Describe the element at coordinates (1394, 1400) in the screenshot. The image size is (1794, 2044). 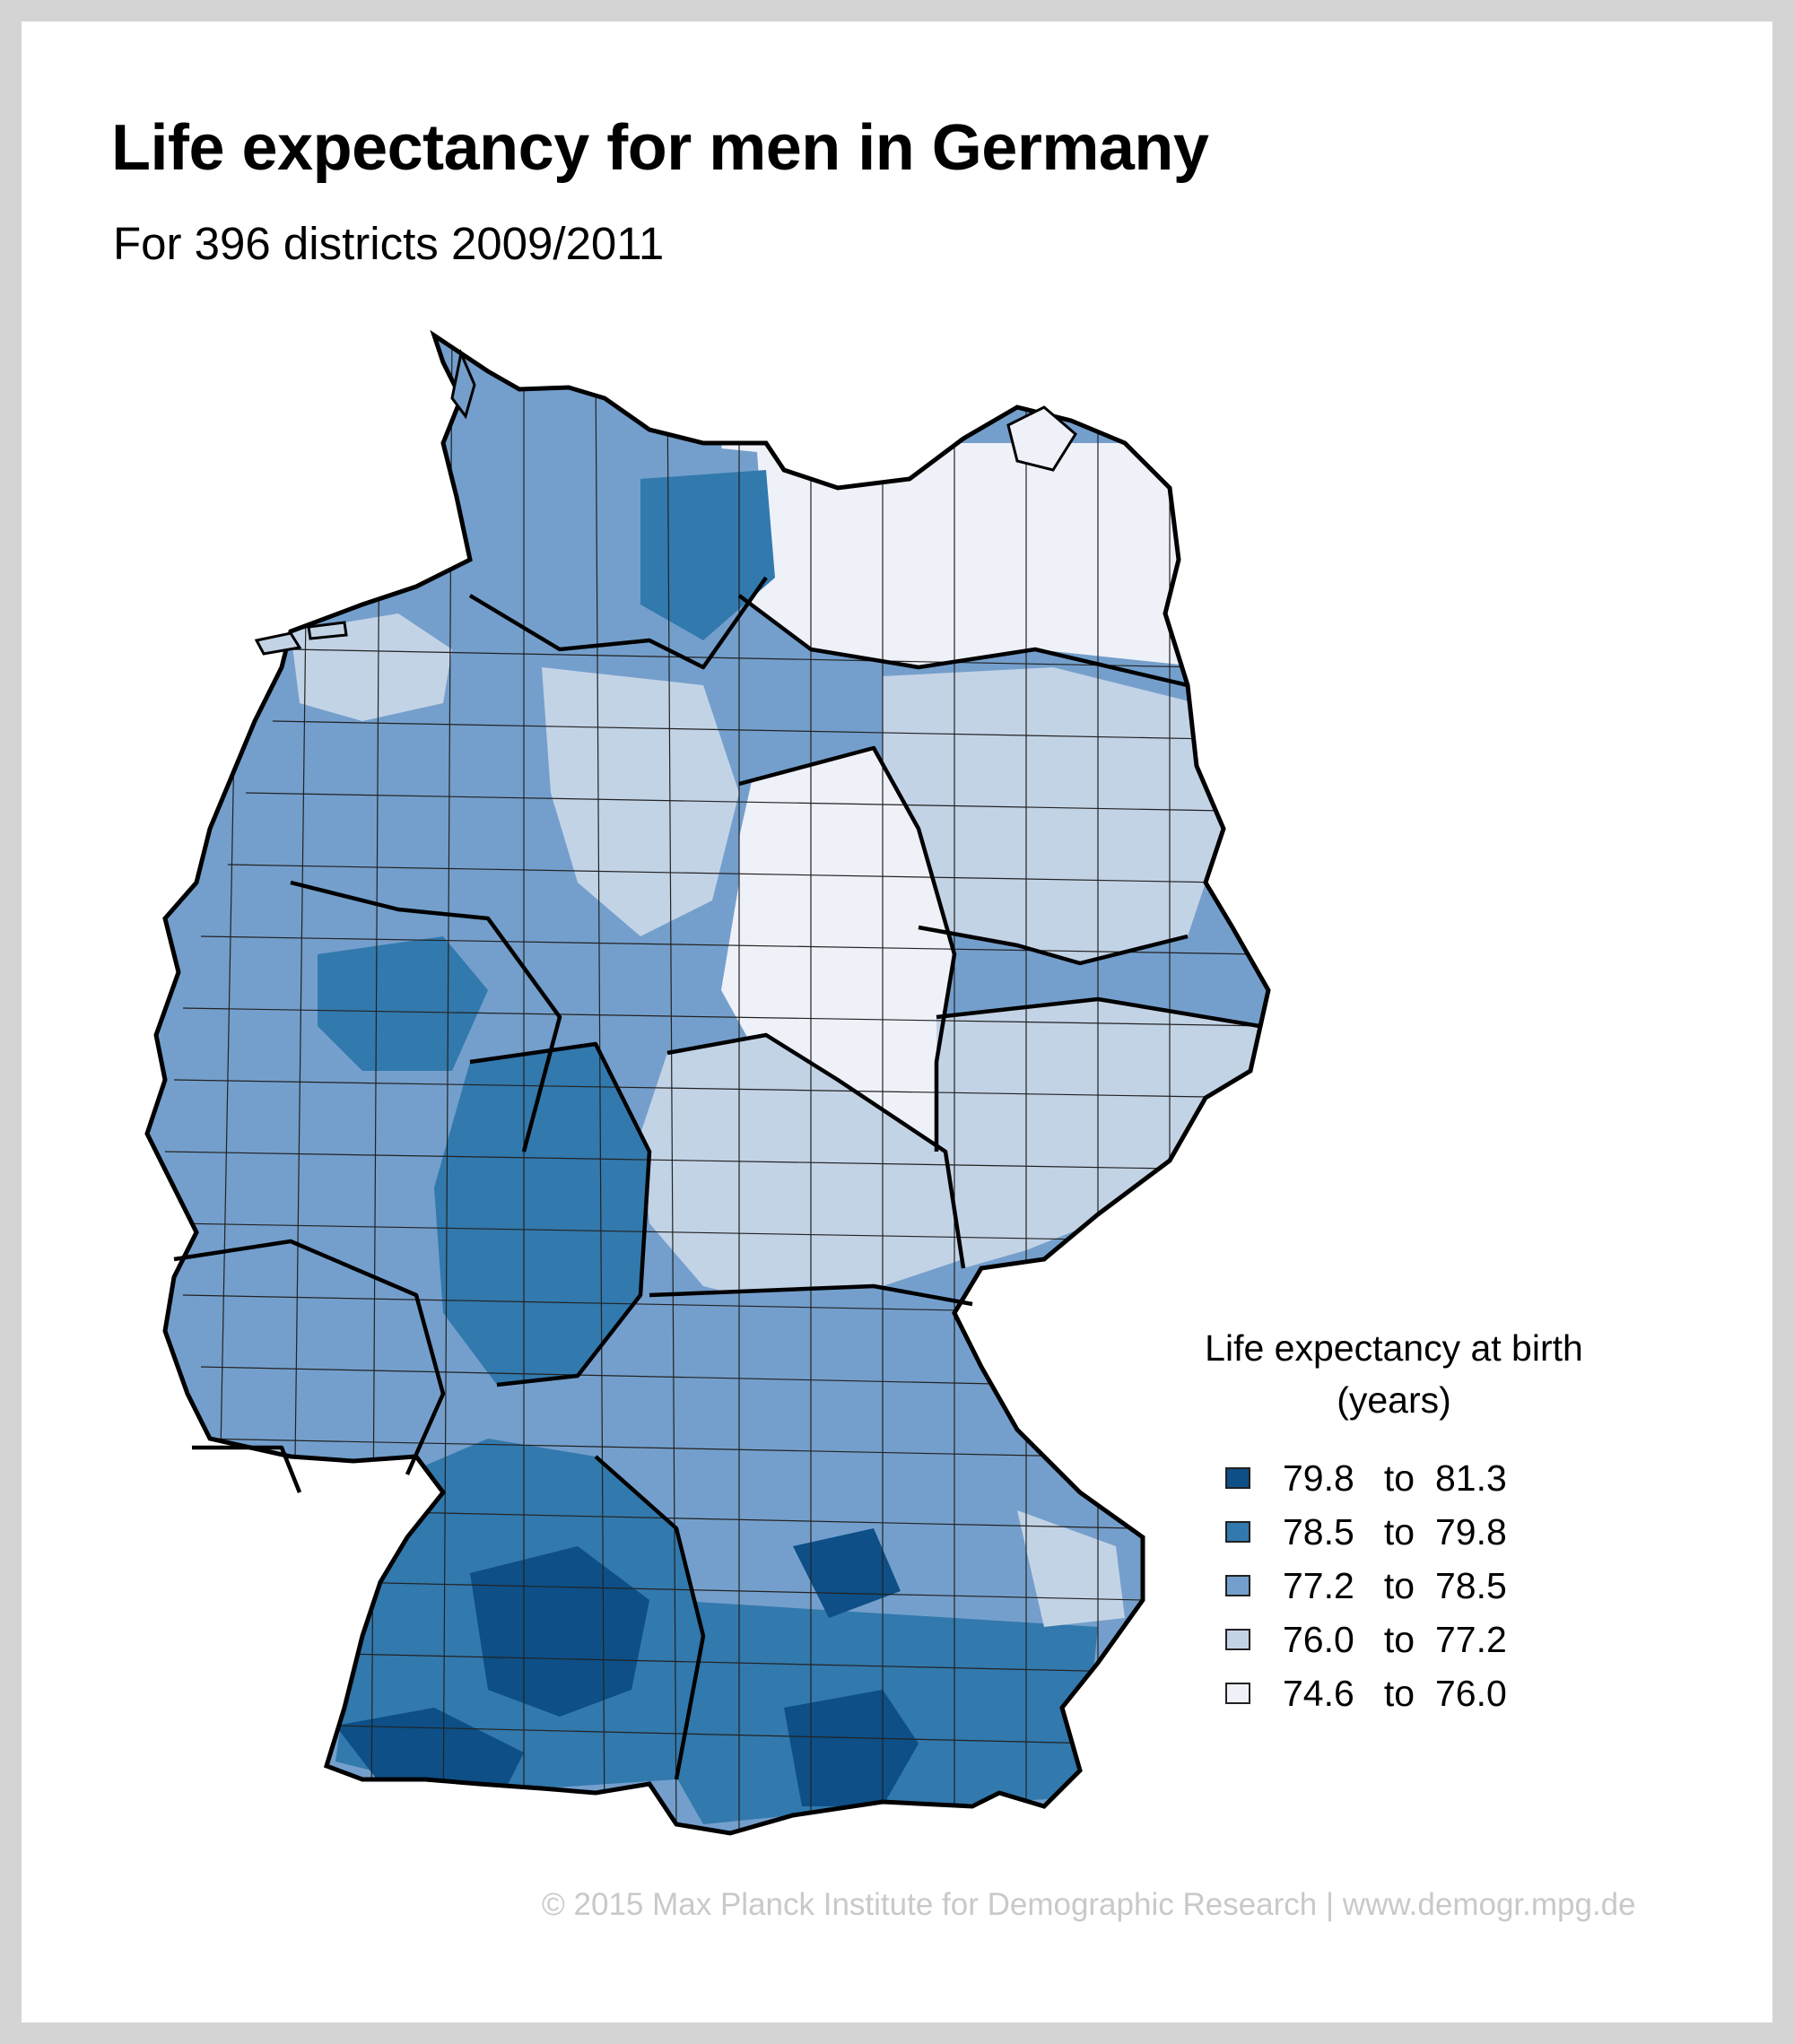
I see `legend-title-line2: (years)` at that location.